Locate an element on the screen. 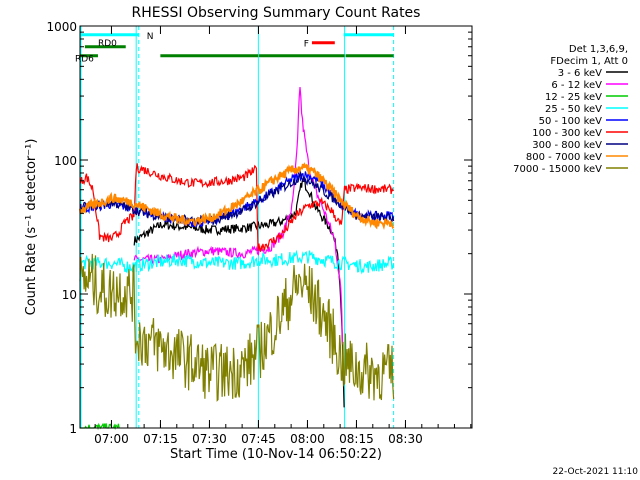 The height and width of the screenshot is (480, 640). y-tick-label: 10 is located at coordinates (69, 295).